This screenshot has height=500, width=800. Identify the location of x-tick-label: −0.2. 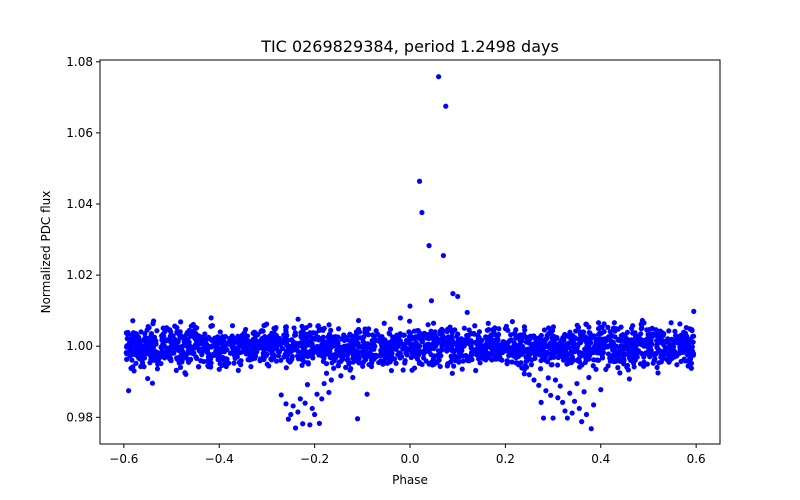
(314, 459).